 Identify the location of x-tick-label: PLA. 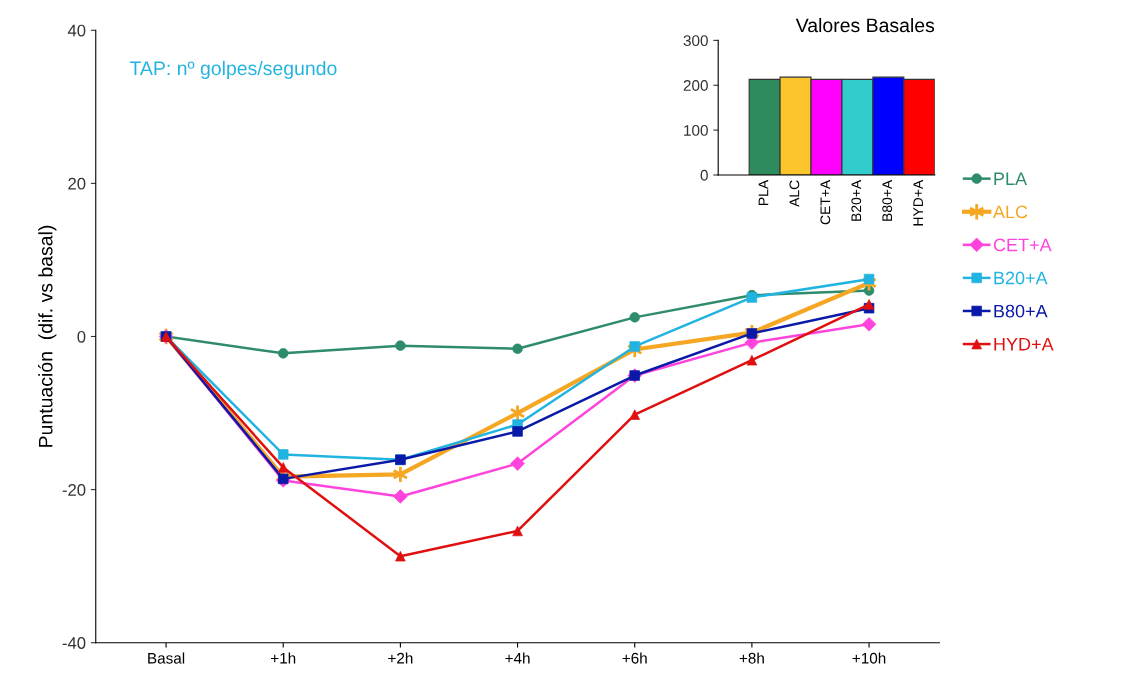
(763, 192).